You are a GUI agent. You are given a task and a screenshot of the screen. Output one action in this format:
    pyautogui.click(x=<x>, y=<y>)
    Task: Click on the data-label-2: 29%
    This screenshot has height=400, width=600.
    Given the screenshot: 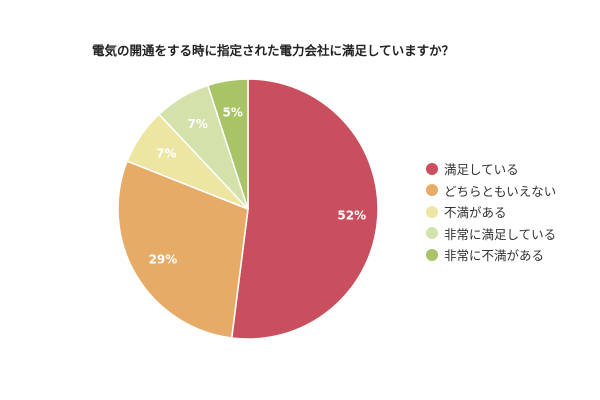 What is the action you would take?
    pyautogui.click(x=163, y=259)
    